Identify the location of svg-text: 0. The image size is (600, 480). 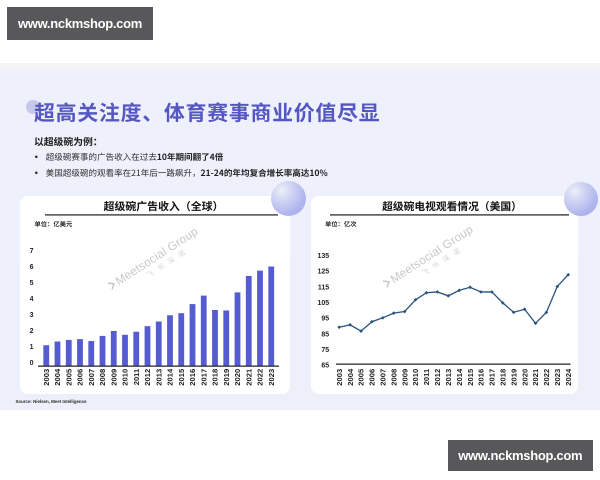
(32, 363).